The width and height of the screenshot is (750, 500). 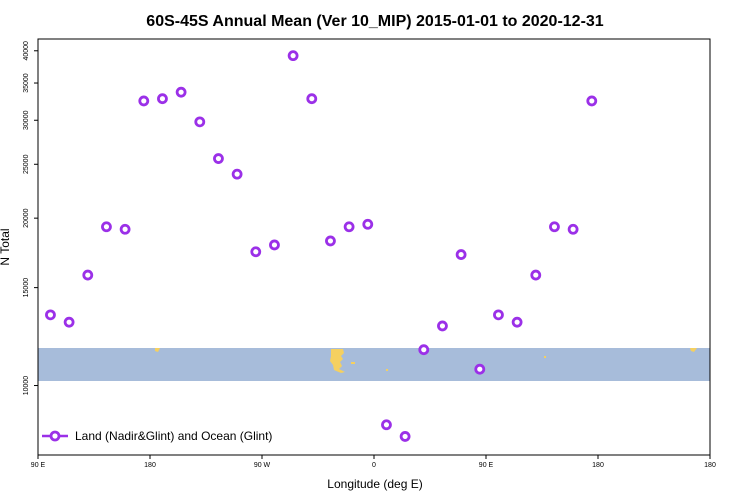 What do you see at coordinates (26, 164) in the screenshot?
I see `y-tick-label: 25000` at bounding box center [26, 164].